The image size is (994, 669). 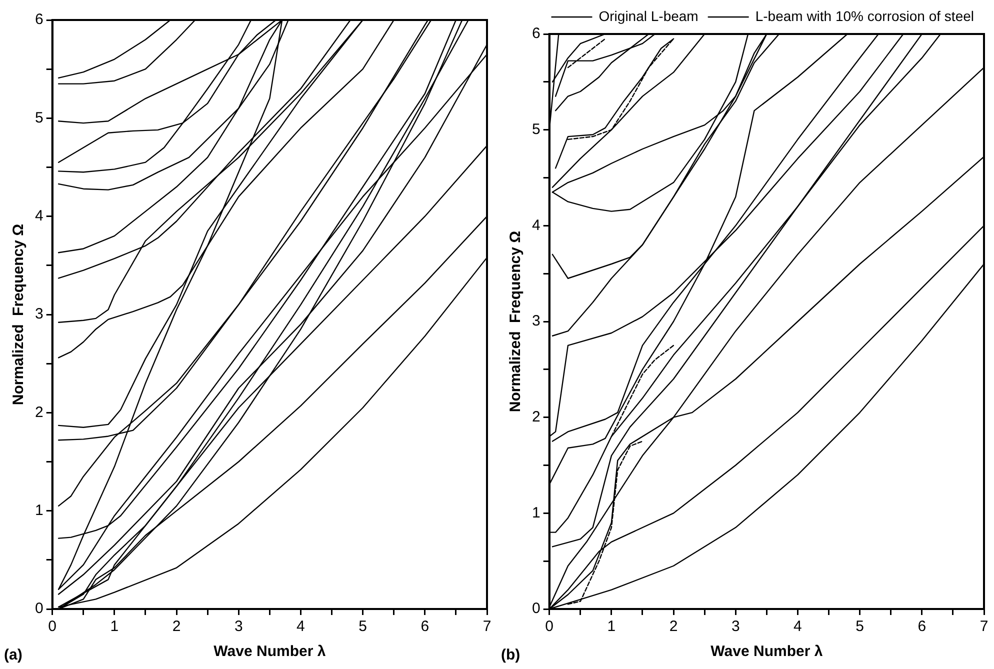 I want to click on legend-label: Original L-beam, so click(x=648, y=16).